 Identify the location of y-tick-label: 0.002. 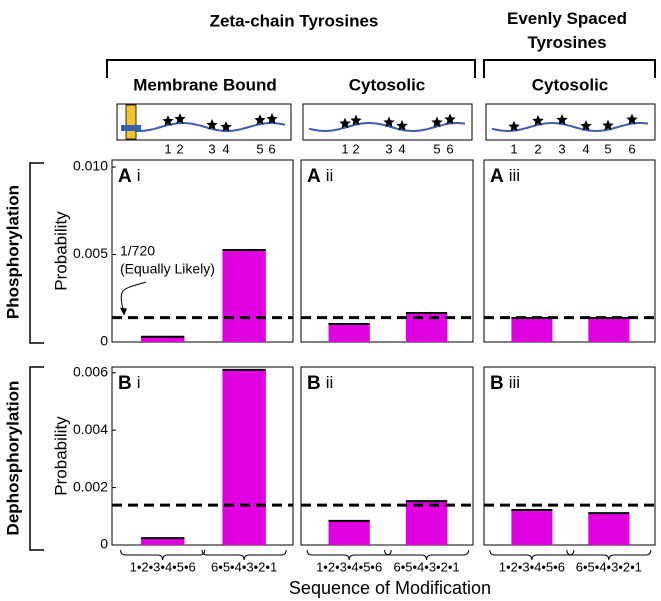
(90, 486).